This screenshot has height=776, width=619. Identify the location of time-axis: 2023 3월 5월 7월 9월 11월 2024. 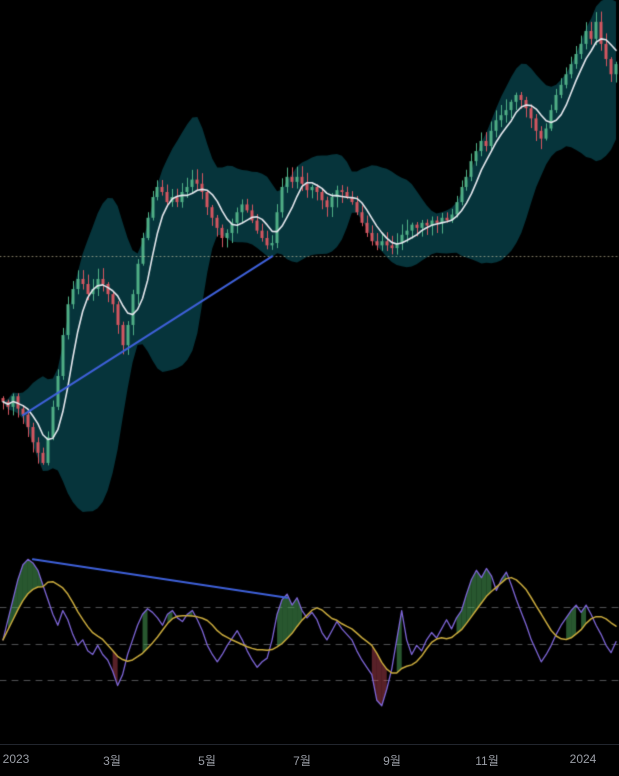
(309, 760).